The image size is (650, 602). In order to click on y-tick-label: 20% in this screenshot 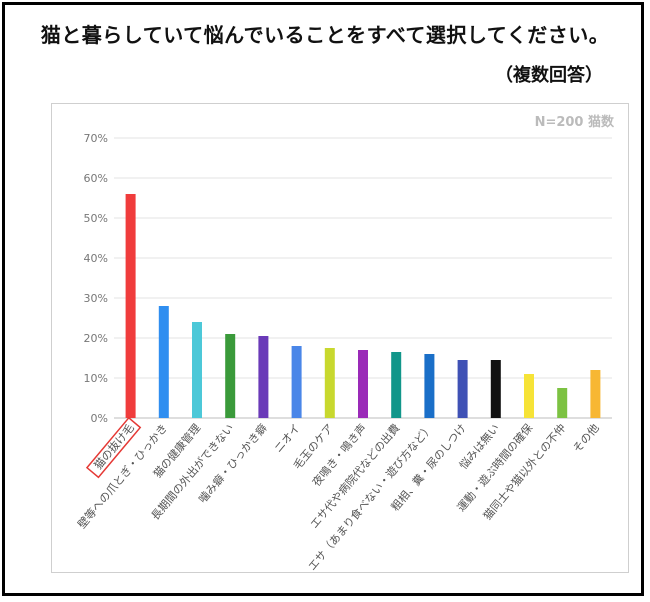, I will do `click(96, 338)`.